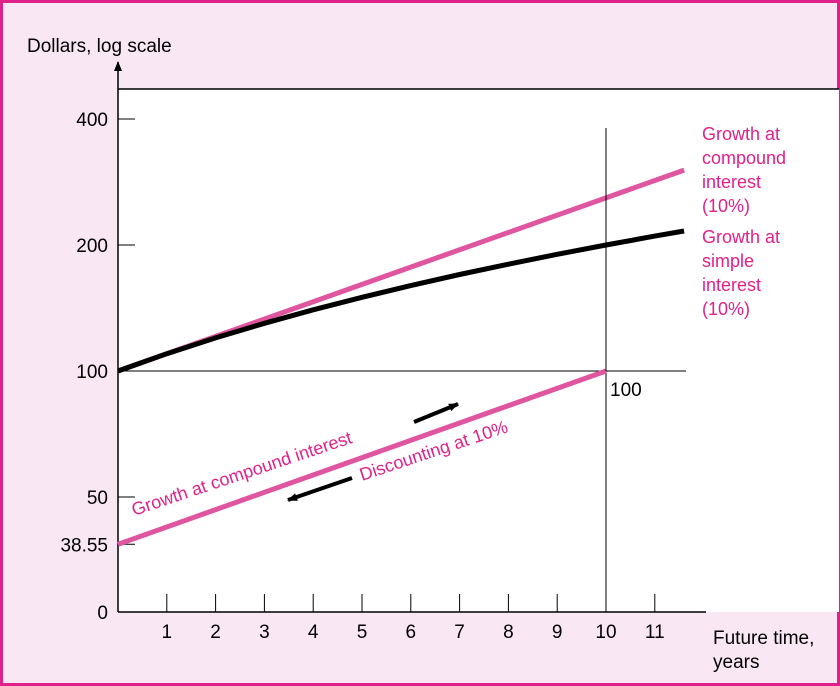 The width and height of the screenshot is (840, 686). Describe the element at coordinates (763, 638) in the screenshot. I see `x-axis-title-line1: Future time,` at that location.